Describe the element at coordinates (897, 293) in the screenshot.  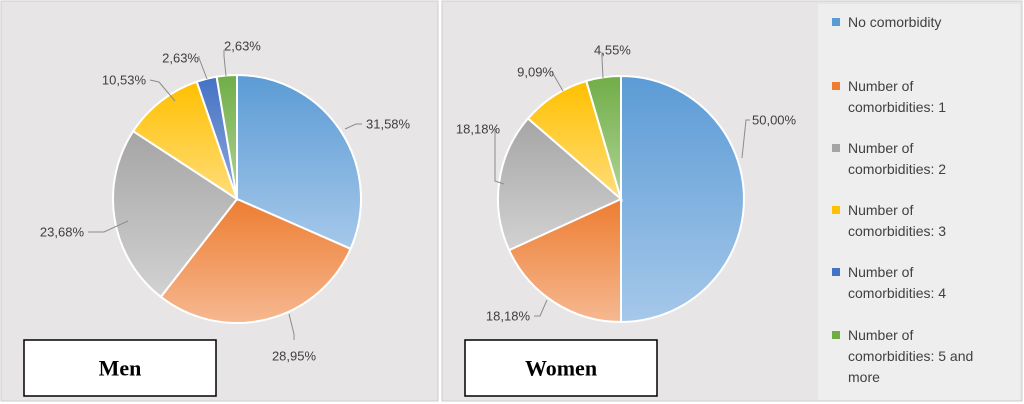
I see `legend-entry-5-line-2: comorbidities: 4` at that location.